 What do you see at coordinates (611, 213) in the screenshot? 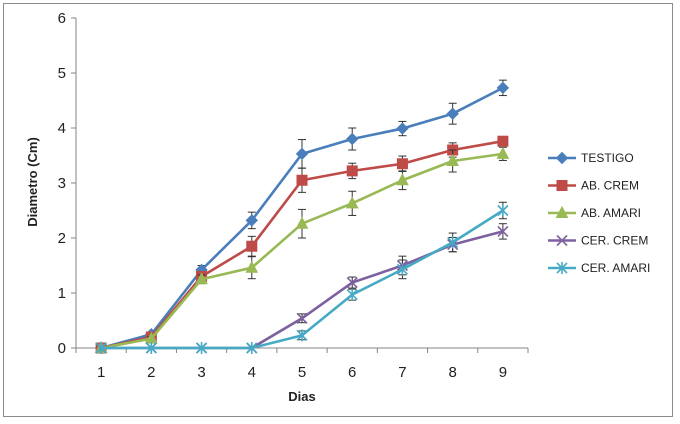
I see `legend-label: AB. AMARI` at bounding box center [611, 213].